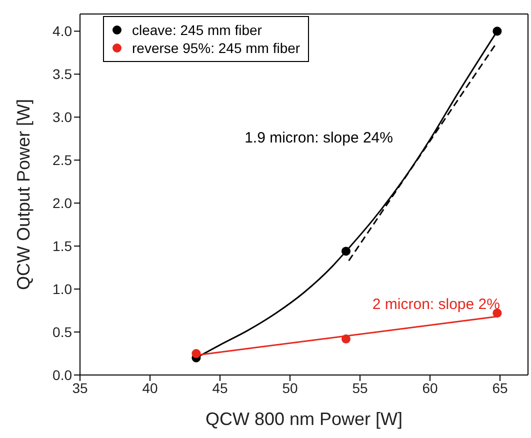  I want to click on legend-label: cleave: 245 mm fiber, so click(197, 30).